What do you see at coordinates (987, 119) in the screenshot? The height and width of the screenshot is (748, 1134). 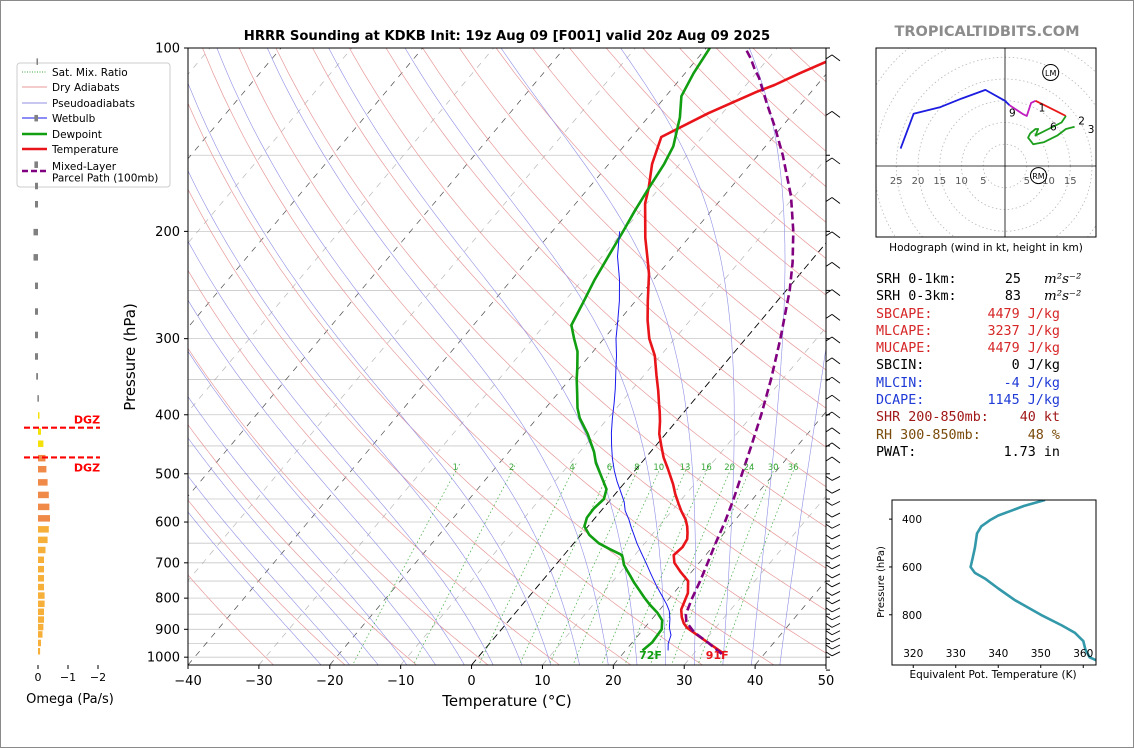 I see `hodograph-trace` at bounding box center [987, 119].